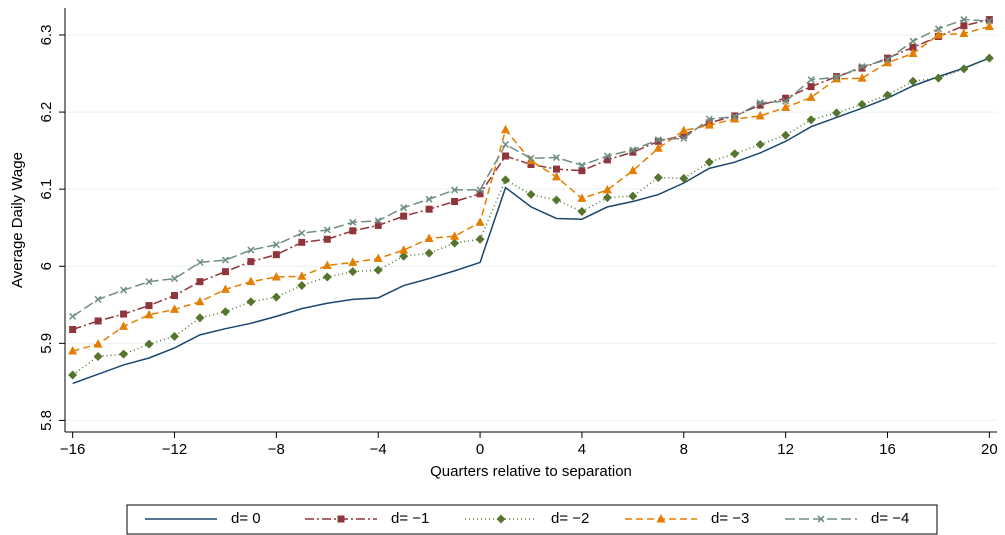  I want to click on y-tick-label: 6.3, so click(46, 35).